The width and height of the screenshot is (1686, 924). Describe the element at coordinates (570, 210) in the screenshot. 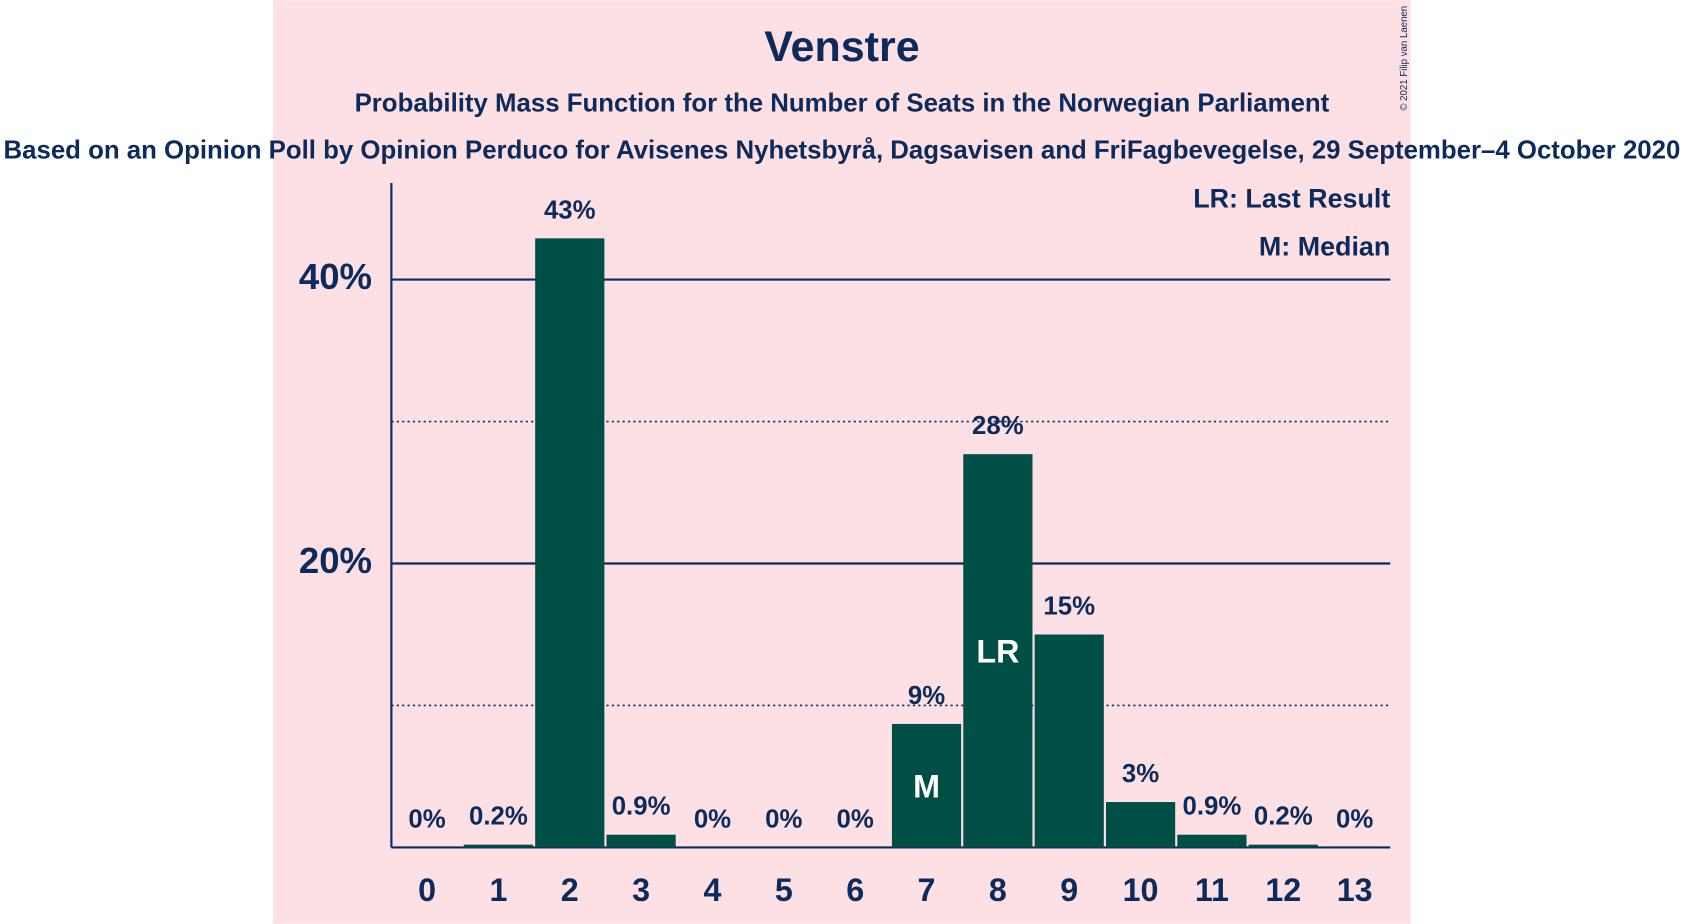

I see `value-label: 43%` at that location.